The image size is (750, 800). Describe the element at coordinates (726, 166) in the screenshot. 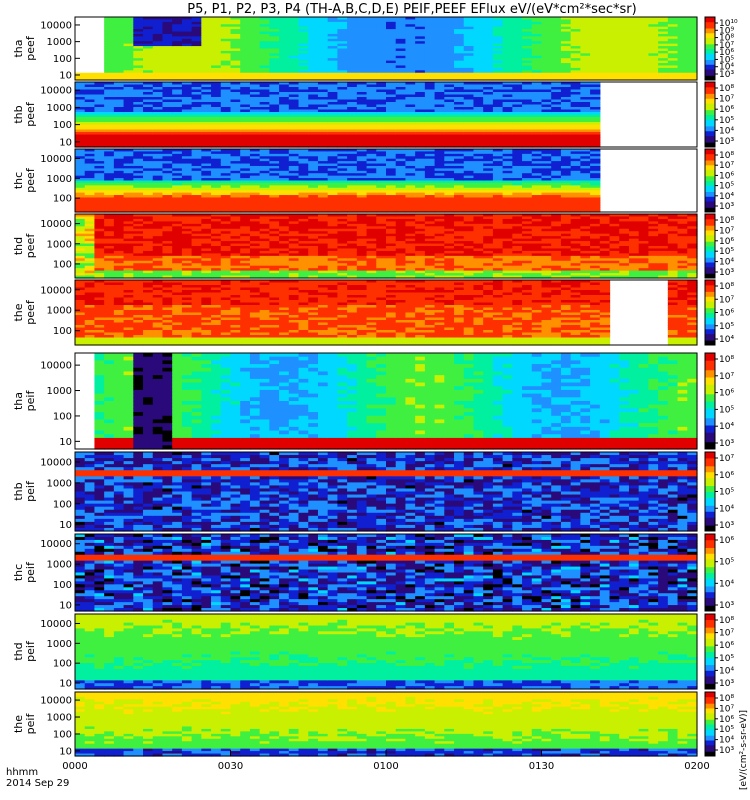

I see `colorbar-tick-label: 10⁷` at that location.